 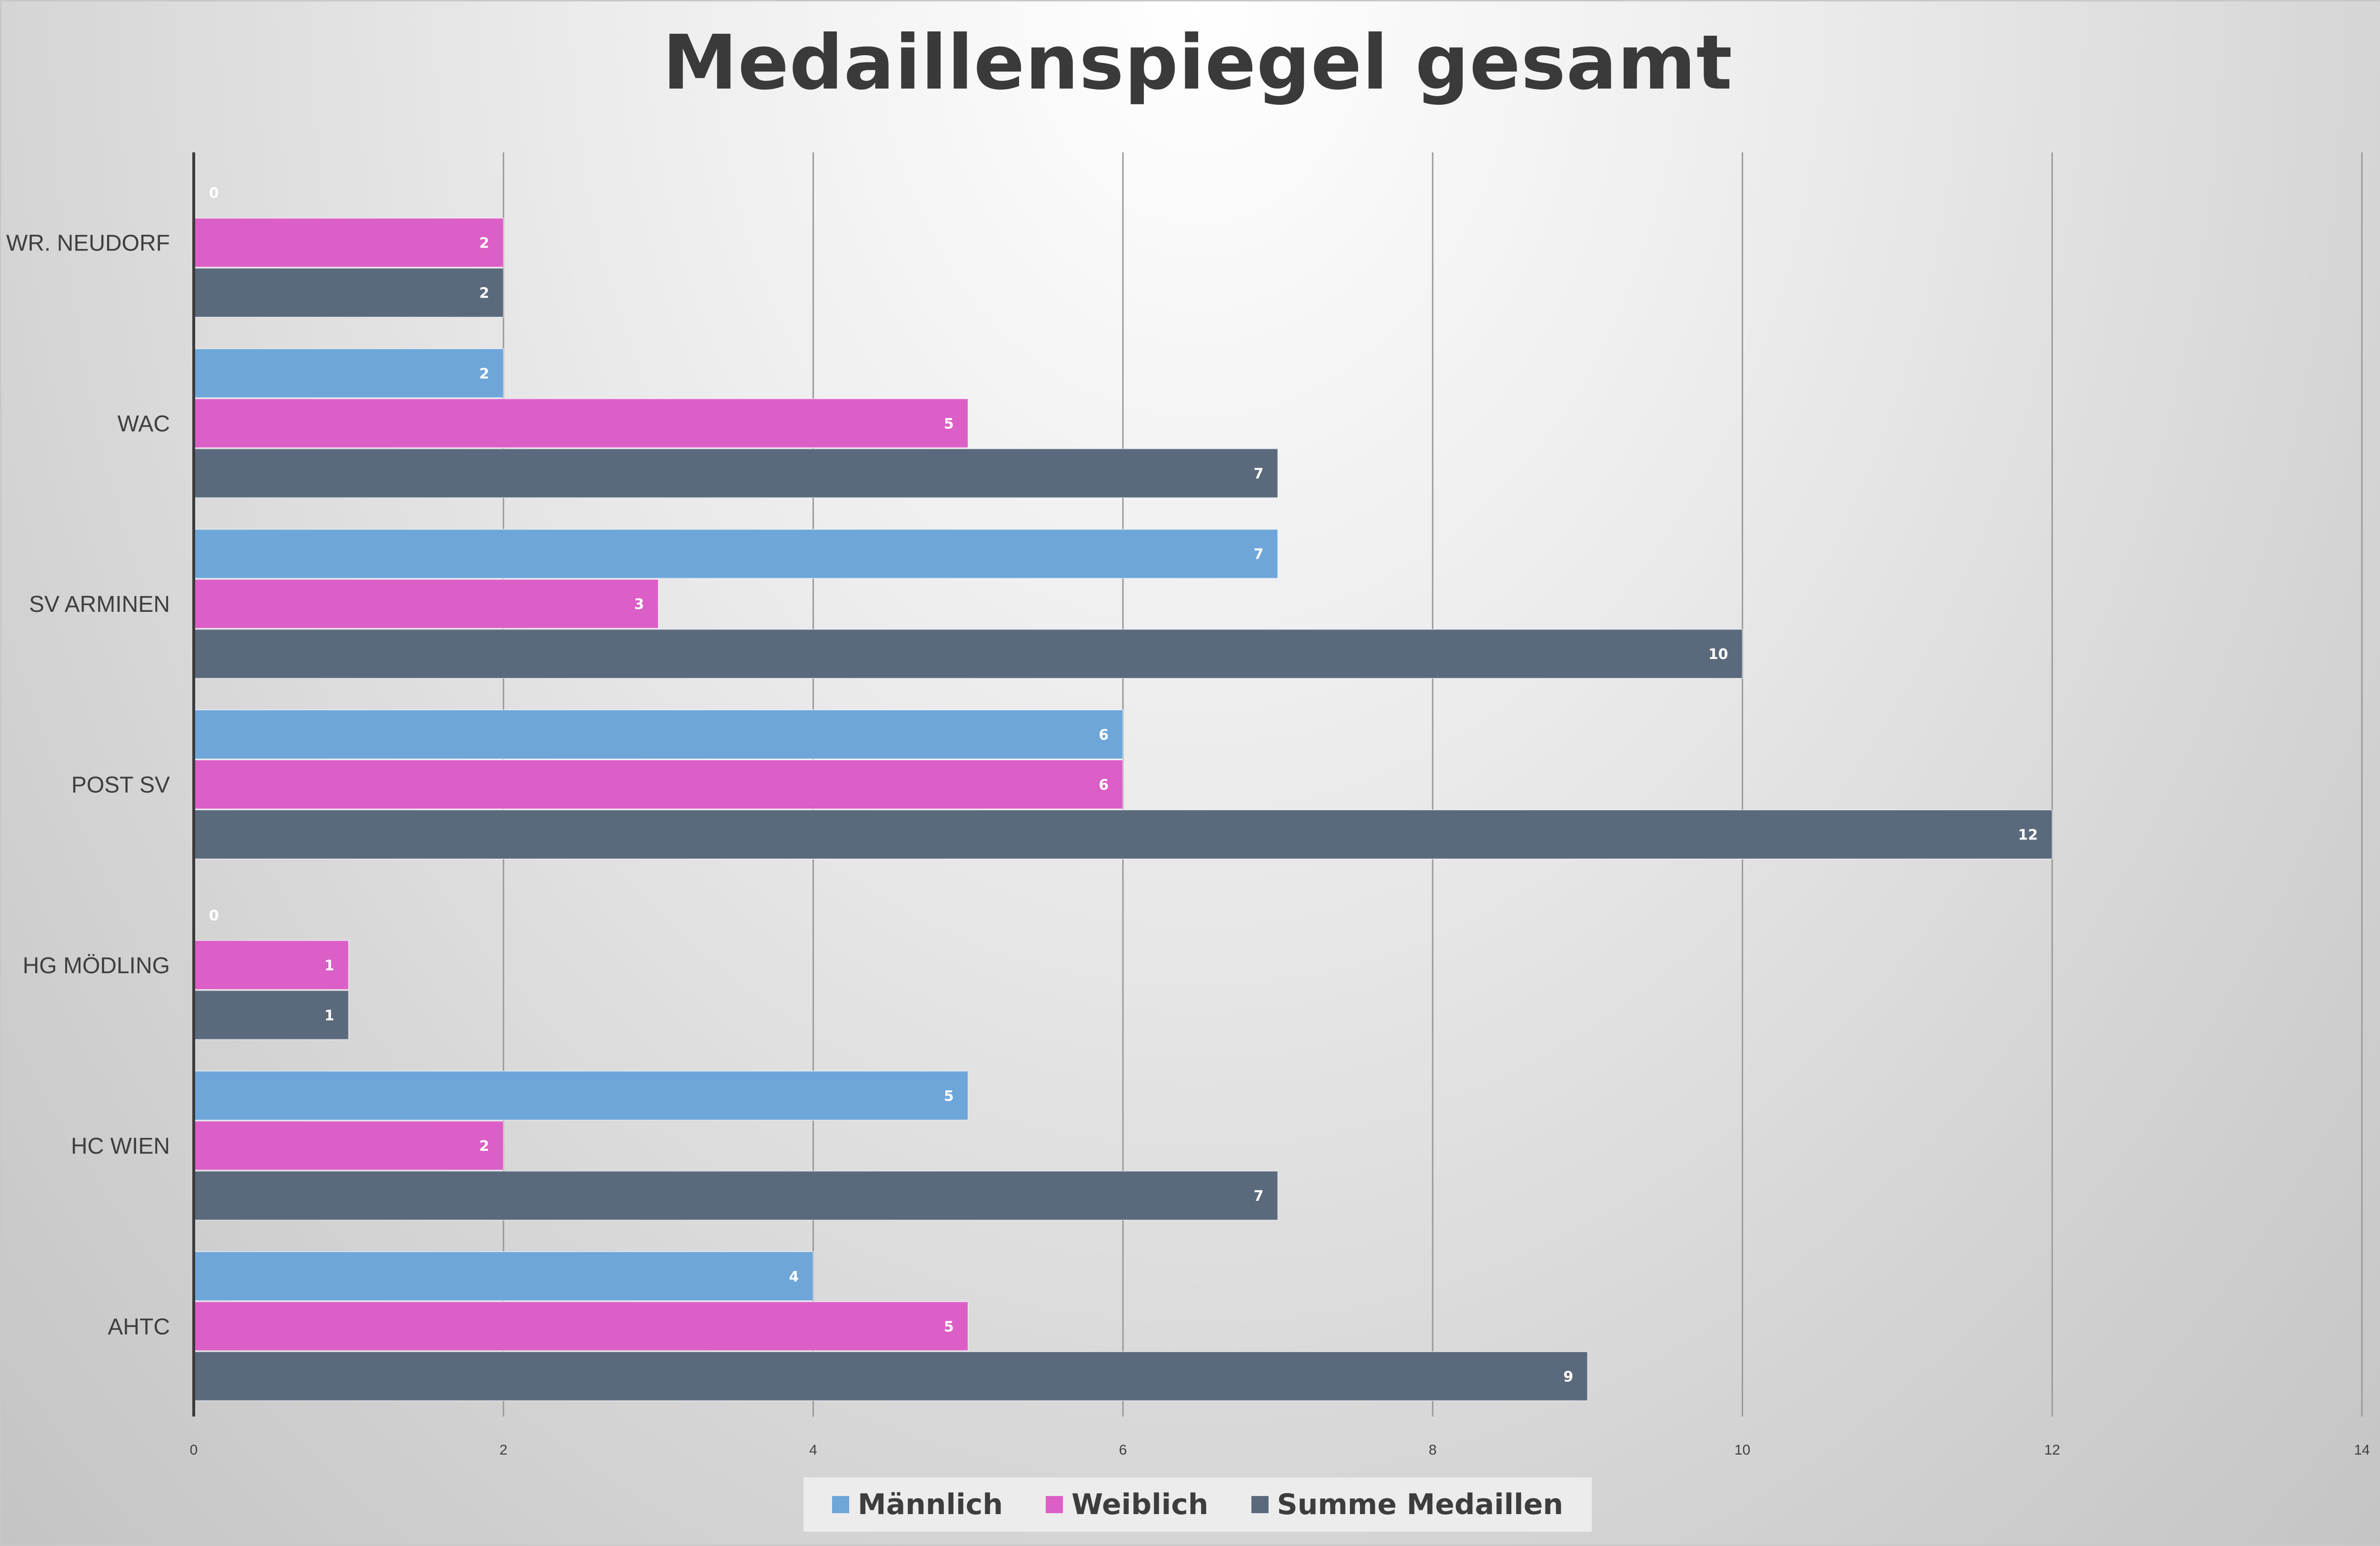 What do you see at coordinates (214, 916) in the screenshot?
I see `data-label-mannlich-hg-modling: 0` at bounding box center [214, 916].